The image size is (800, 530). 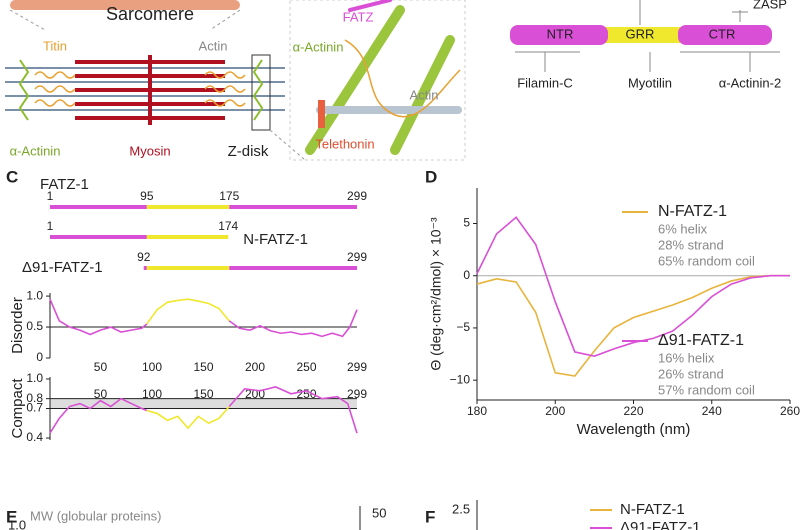 What do you see at coordinates (318, 46) in the screenshot?
I see `label: α-Actinin` at bounding box center [318, 46].